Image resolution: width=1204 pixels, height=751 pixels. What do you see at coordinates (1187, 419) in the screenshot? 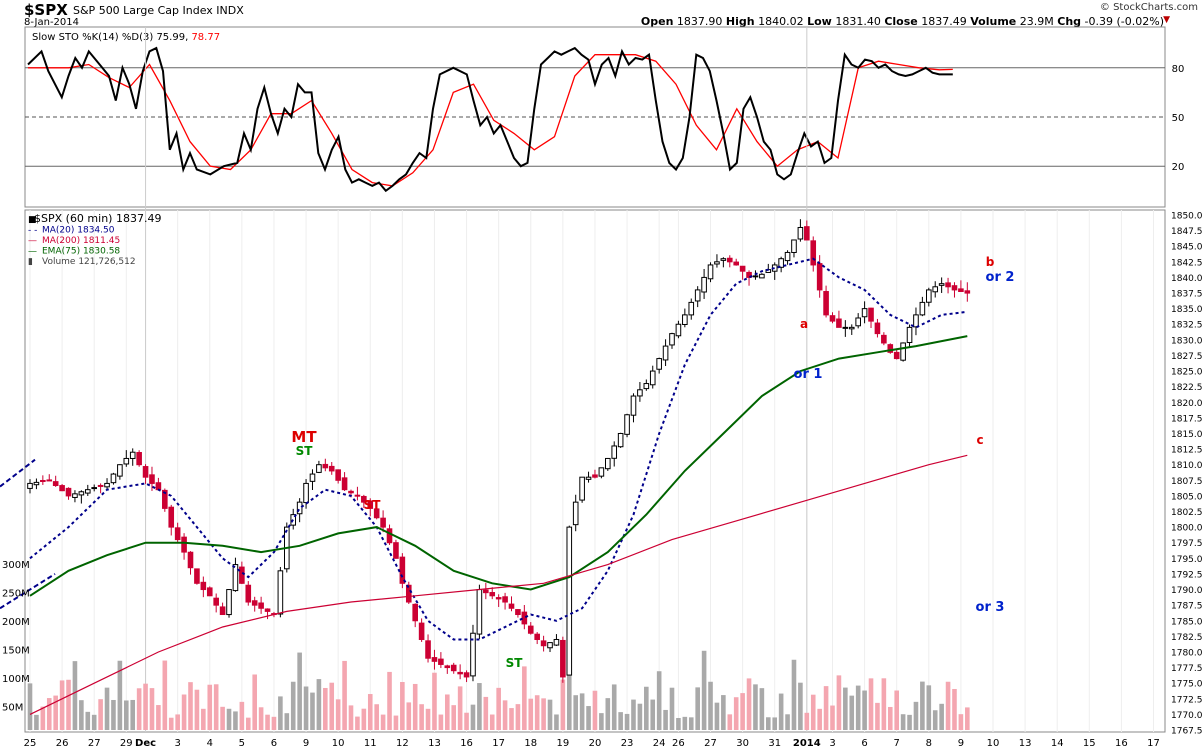
I see `price-tick-label: 1817.5` at bounding box center [1187, 419].